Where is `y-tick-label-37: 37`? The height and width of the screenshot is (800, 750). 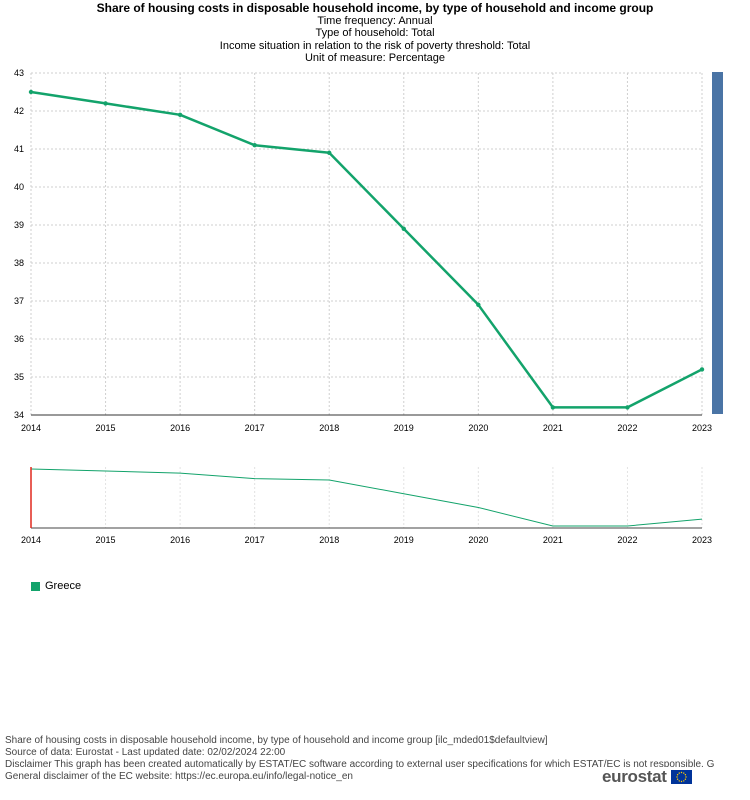 y-tick-label-37: 37 is located at coordinates (19, 301).